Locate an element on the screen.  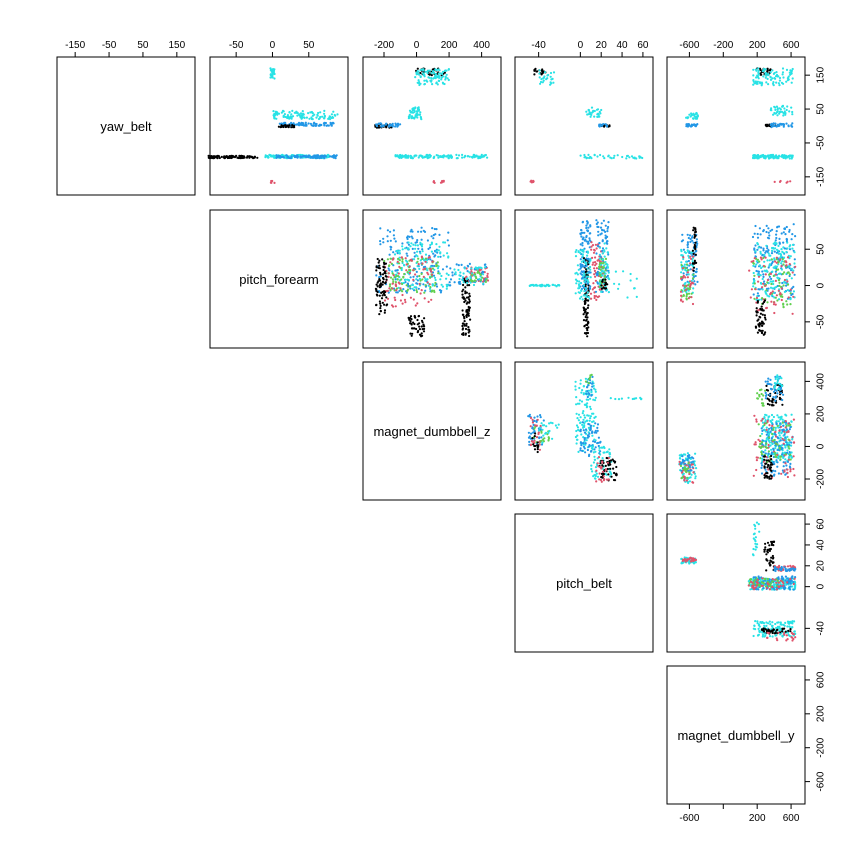
top-tick-label-pitch_belt: 0 is located at coordinates (581, 45).